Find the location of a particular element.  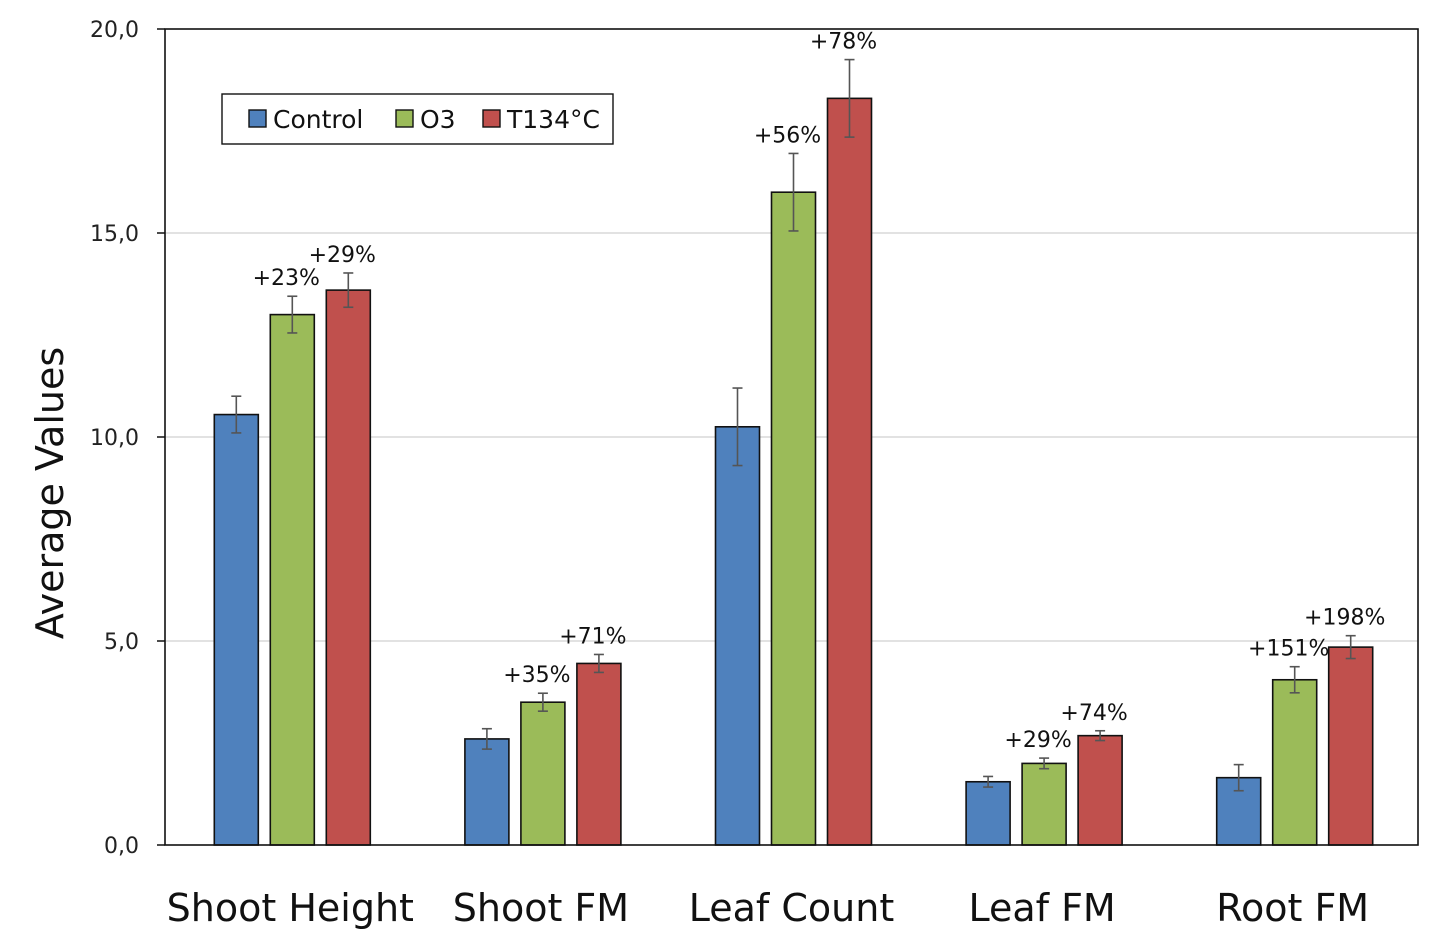

y-tick-label: 5,0 is located at coordinates (121, 642).